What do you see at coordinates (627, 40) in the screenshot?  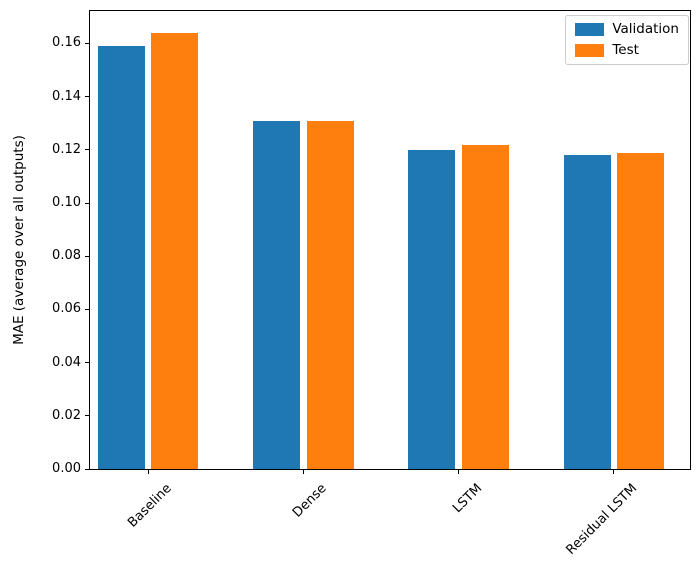 I see `legend: Validation Test` at bounding box center [627, 40].